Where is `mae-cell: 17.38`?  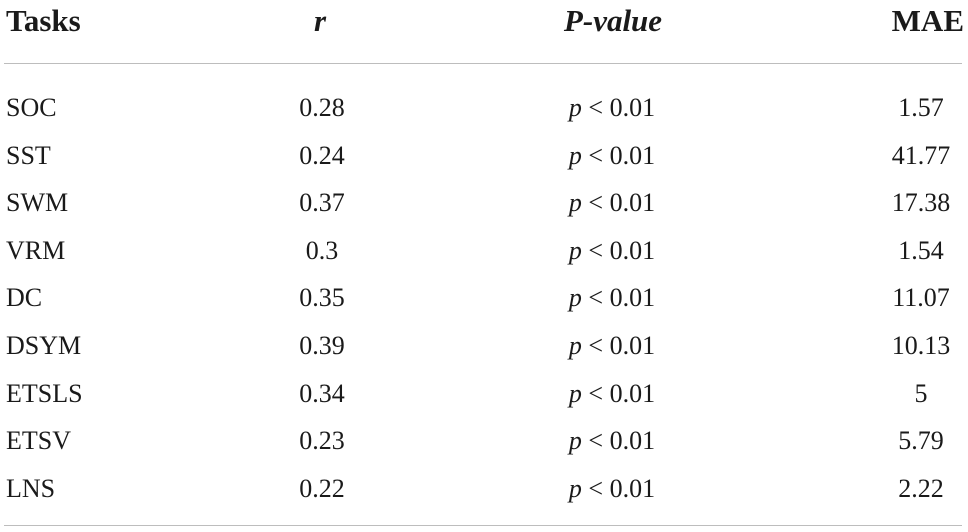
mae-cell: 17.38 is located at coordinates (921, 203).